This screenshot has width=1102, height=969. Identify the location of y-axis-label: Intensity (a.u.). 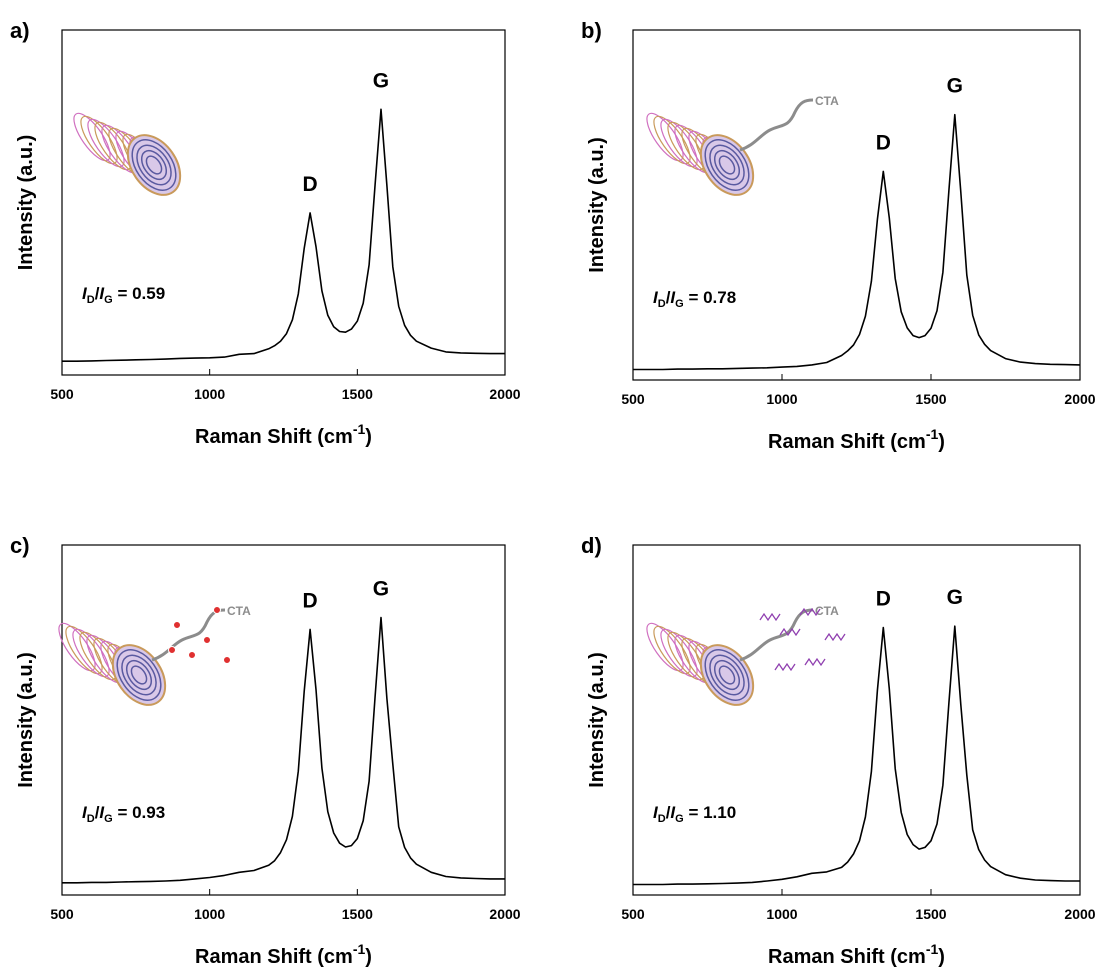
(26, 203).